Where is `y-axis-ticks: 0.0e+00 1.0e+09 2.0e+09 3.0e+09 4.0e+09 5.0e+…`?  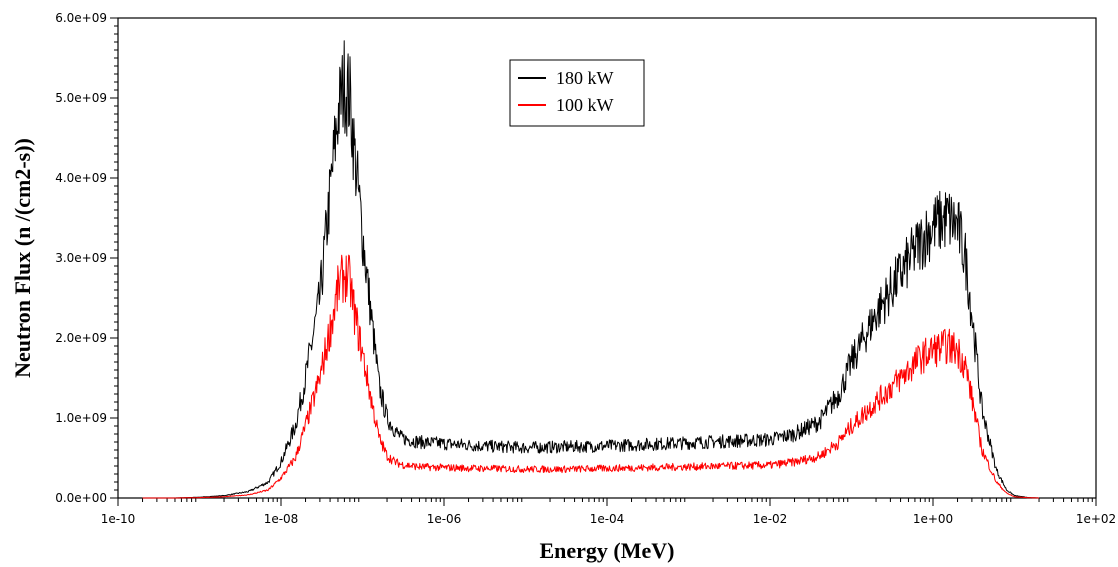
y-axis-ticks: 0.0e+00 1.0e+09 2.0e+09 3.0e+09 4.0e+09 5.0e+… is located at coordinates (86, 258).